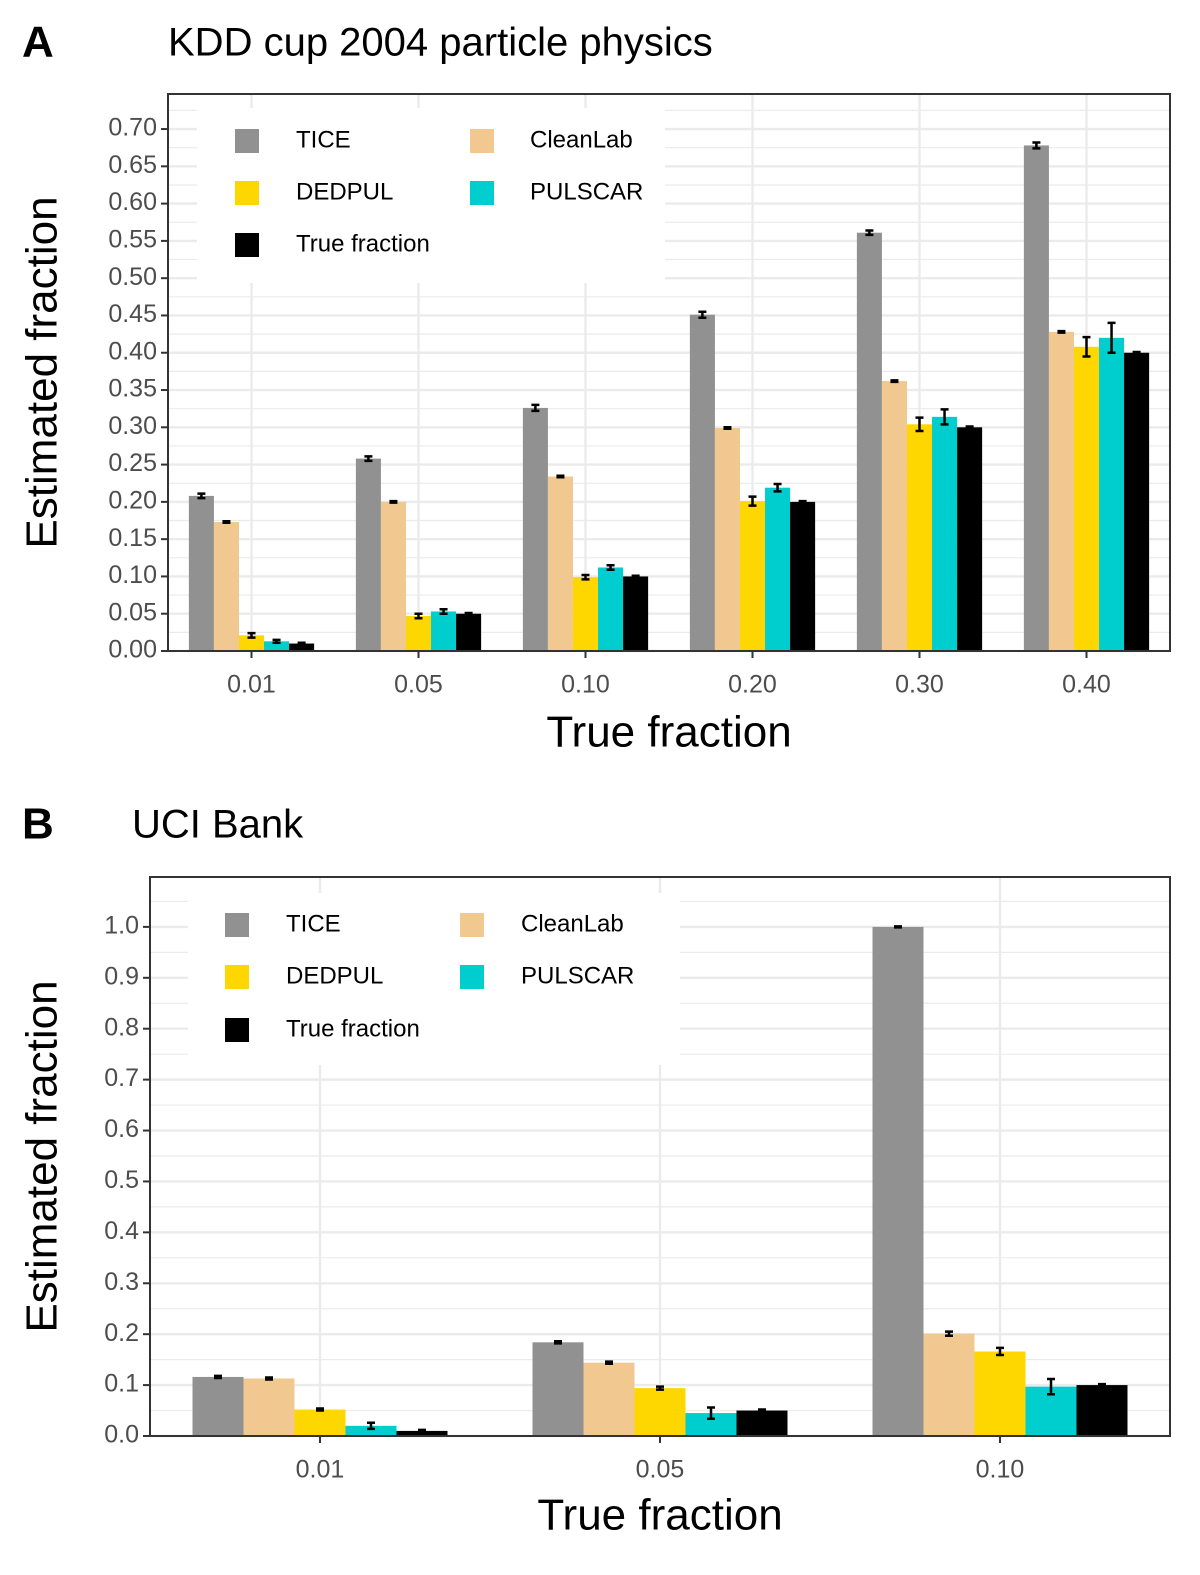 This screenshot has height=1575, width=1200. What do you see at coordinates (1086, 685) in the screenshot?
I see `x-tick-label: 0.40` at bounding box center [1086, 685].